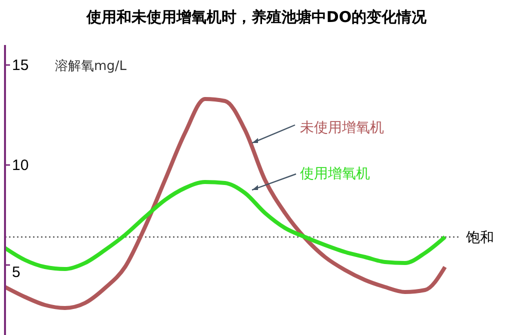 This screenshot has height=335, width=513. What do you see at coordinates (16, 272) in the screenshot?
I see `y-tick-label: 5` at bounding box center [16, 272].